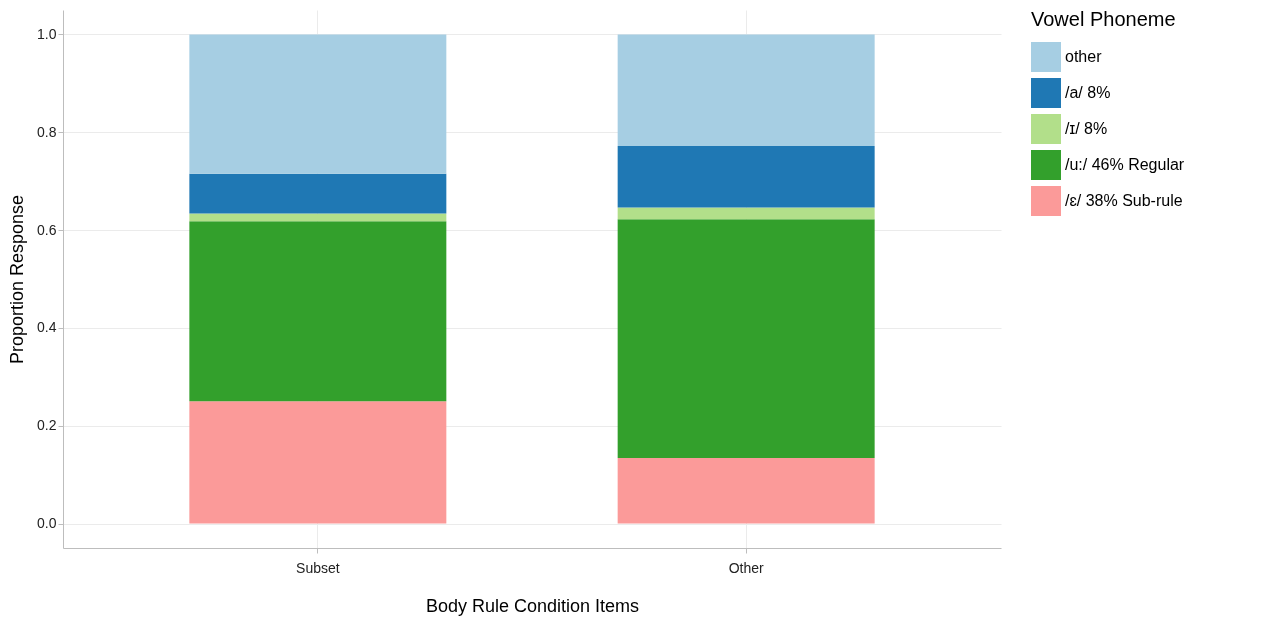  I want to click on y-tick-label: 0.2, so click(47, 425).